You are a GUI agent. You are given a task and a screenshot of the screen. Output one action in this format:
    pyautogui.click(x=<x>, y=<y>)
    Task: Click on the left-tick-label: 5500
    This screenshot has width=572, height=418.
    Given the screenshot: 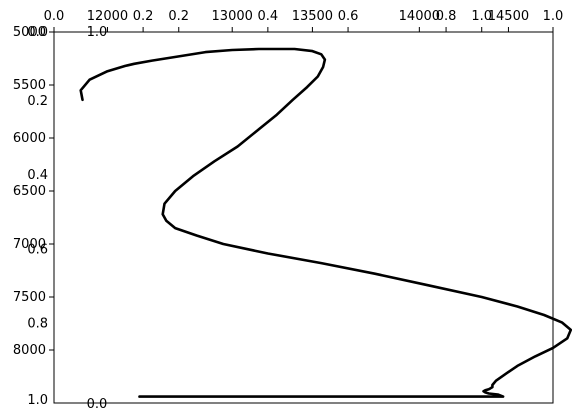 What is the action you would take?
    pyautogui.click(x=29, y=85)
    